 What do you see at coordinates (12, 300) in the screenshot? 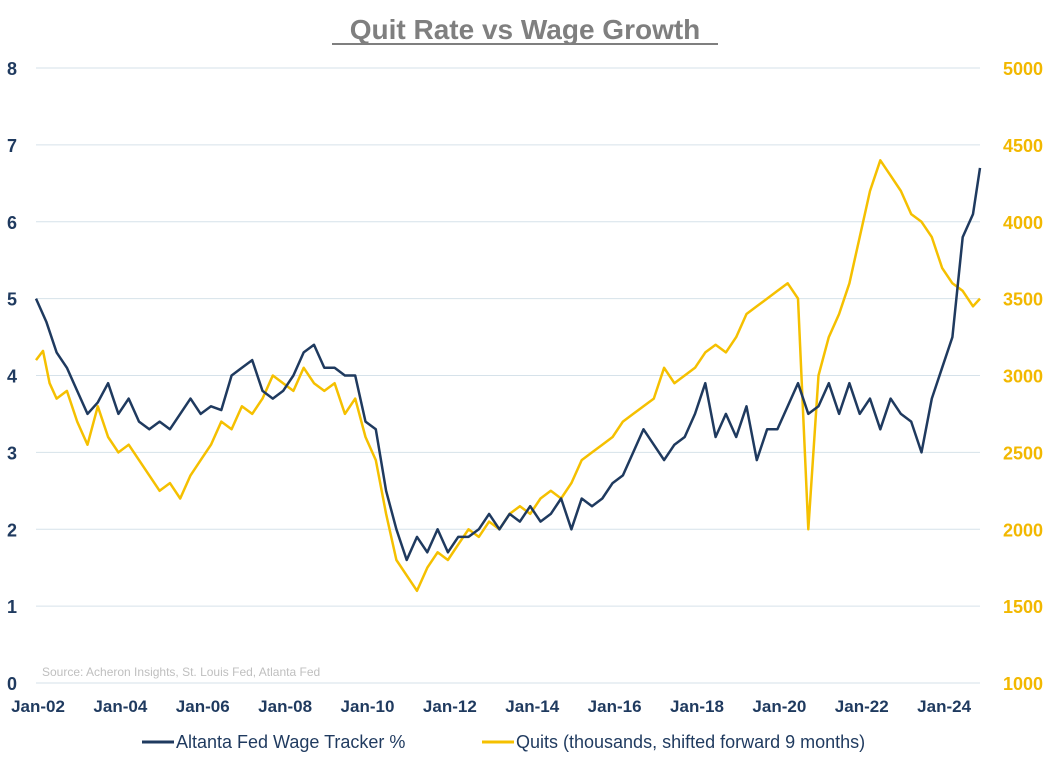
I see `left-tick-label-5: 5` at bounding box center [12, 300].